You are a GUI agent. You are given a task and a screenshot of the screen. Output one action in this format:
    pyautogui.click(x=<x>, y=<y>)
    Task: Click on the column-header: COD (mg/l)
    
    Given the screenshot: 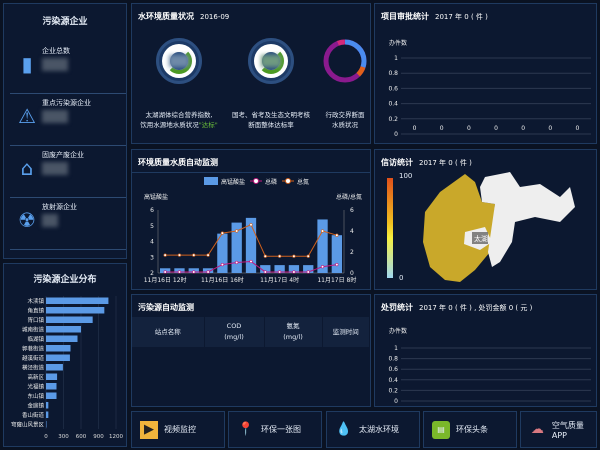 What is the action you would take?
    pyautogui.click(x=234, y=332)
    